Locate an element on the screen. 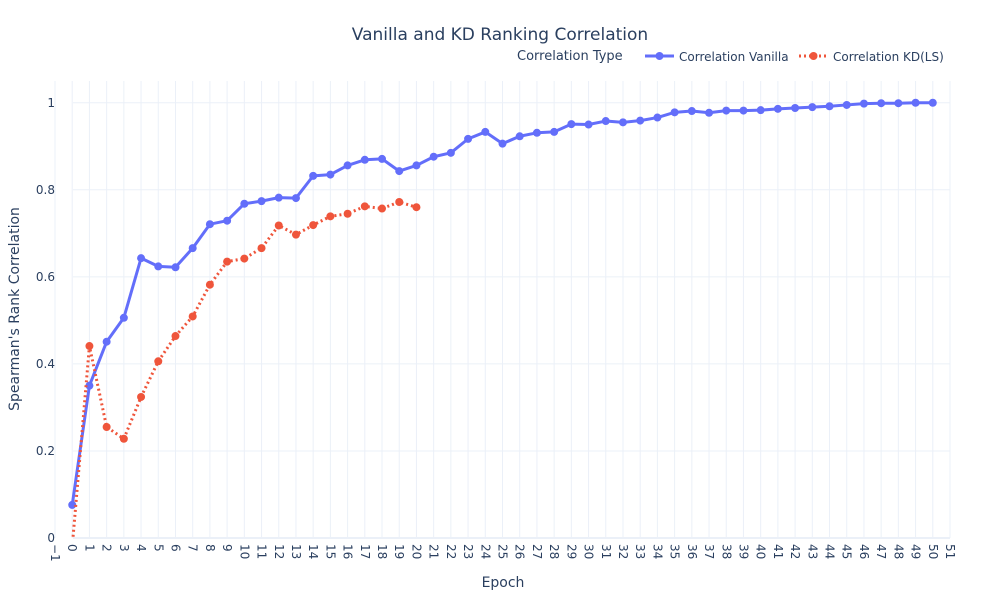 This screenshot has width=1000, height=600. legend-item-kd: Correlation KD(LS) is located at coordinates (871, 57).